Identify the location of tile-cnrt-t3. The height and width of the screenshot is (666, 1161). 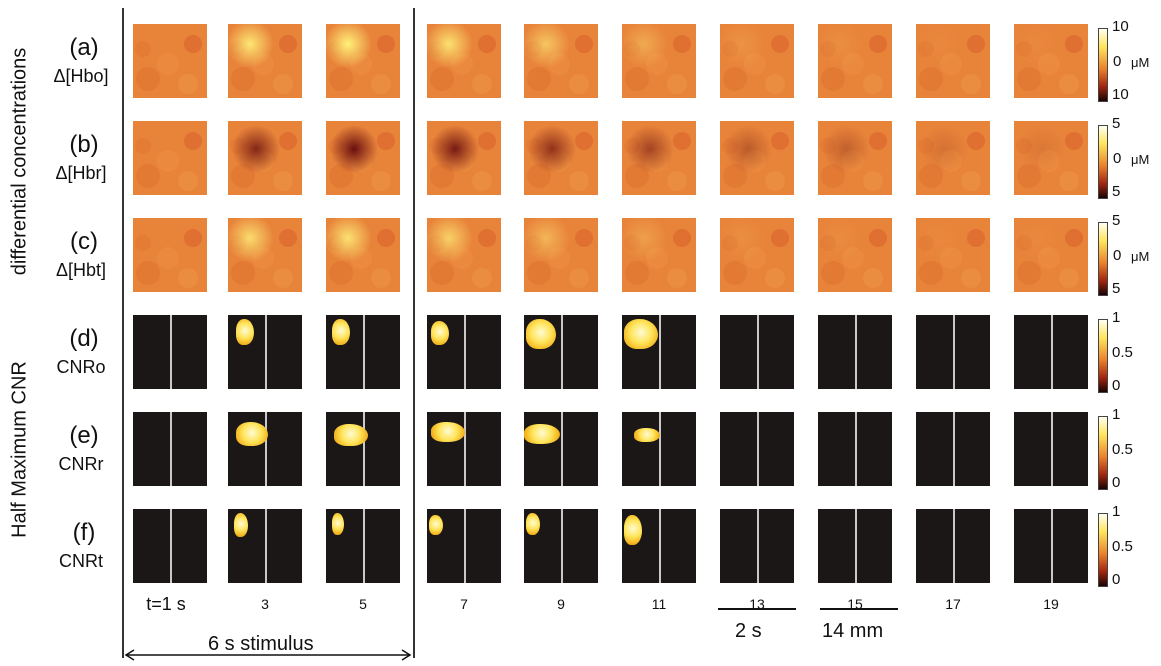
(265, 546).